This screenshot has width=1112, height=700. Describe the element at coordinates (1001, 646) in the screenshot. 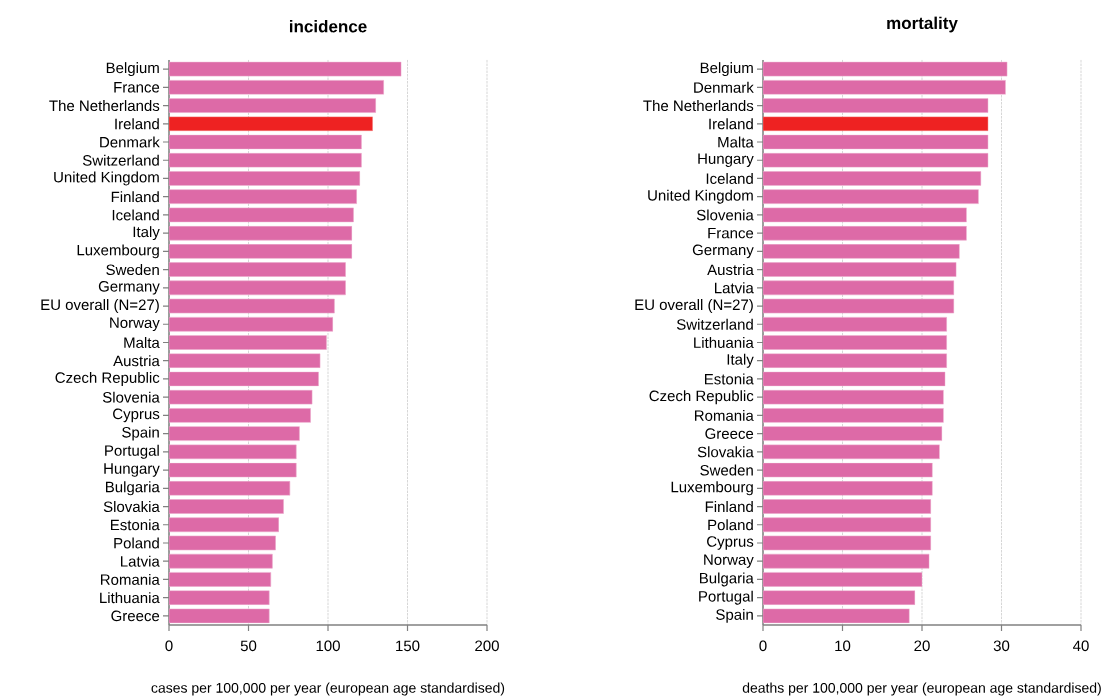

I see `x-tick-label: 30` at that location.